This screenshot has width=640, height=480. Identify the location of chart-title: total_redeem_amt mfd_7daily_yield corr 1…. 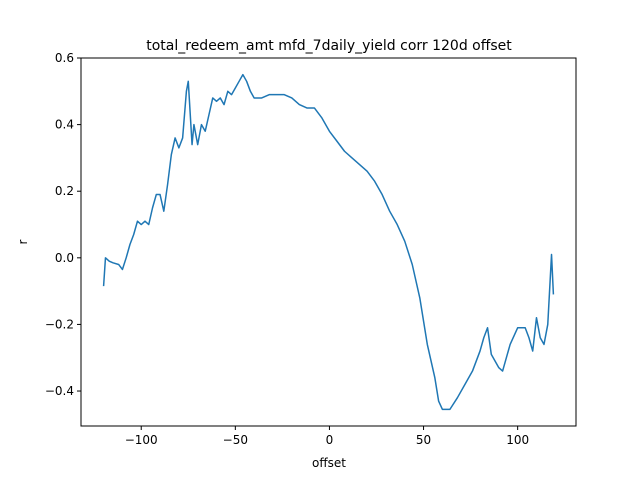
(329, 46).